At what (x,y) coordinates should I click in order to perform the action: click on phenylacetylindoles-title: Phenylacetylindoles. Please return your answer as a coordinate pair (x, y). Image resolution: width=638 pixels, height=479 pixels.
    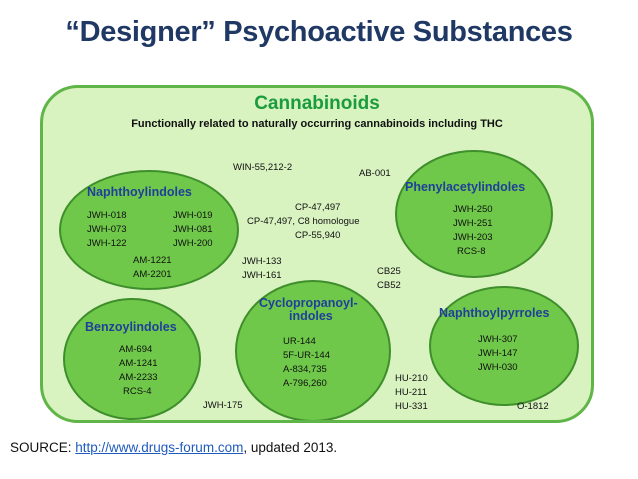
    Looking at the image, I should click on (465, 187).